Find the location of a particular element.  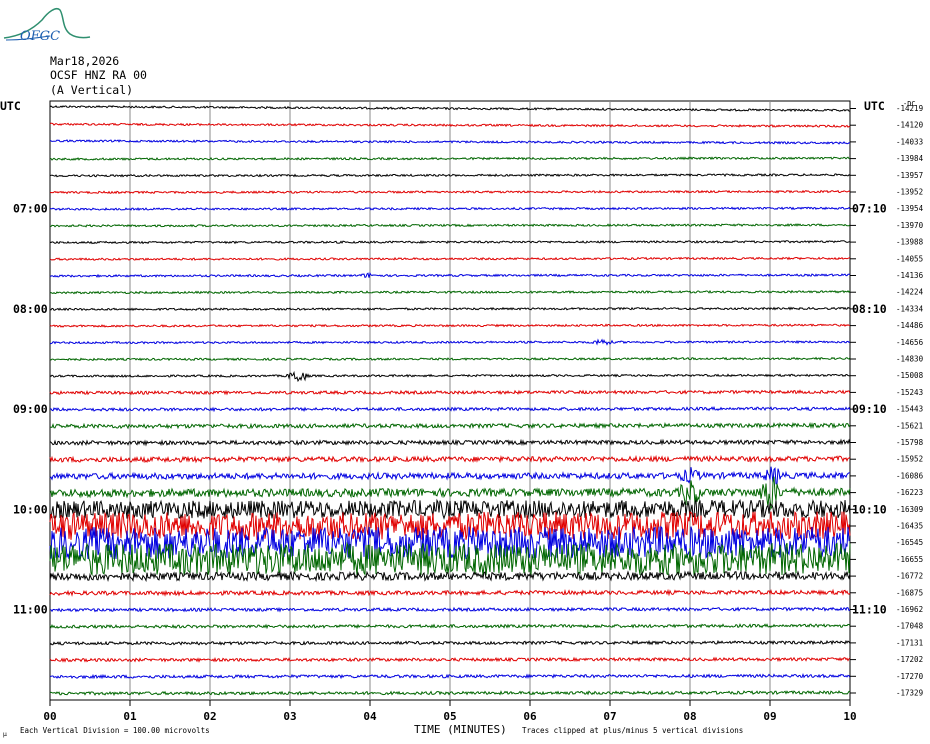

dc-offset-label: -16875 is located at coordinates (909, 592).